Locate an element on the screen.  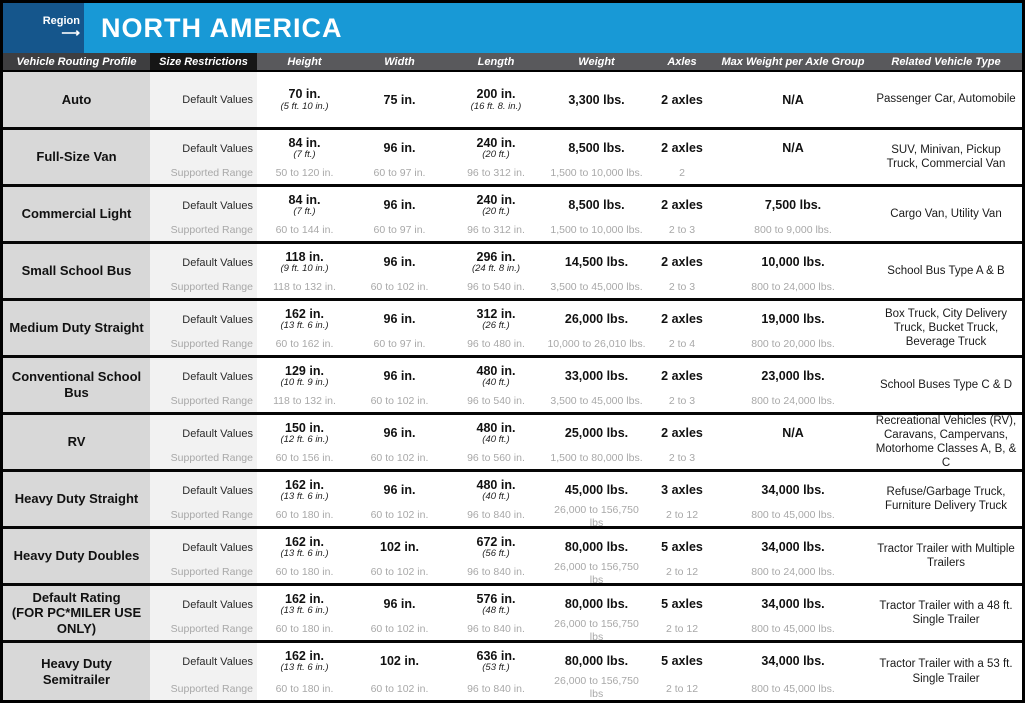
region-title: NORTH AMERICA is located at coordinates (222, 27).